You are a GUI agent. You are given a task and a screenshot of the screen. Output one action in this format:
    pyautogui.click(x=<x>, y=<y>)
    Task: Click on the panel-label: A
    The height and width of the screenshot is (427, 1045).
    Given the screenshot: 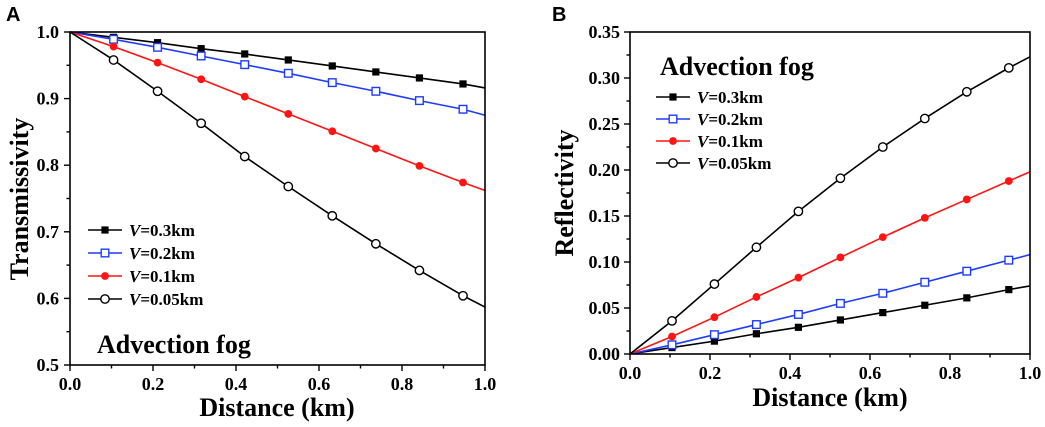 What is the action you would take?
    pyautogui.click(x=13, y=15)
    